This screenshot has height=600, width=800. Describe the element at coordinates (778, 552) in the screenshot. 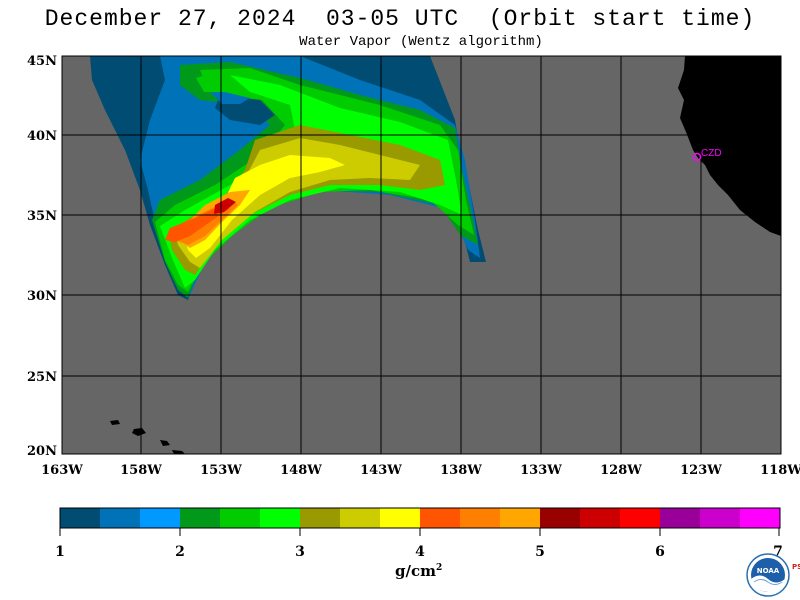

I see `colorbar-label: 7` at that location.